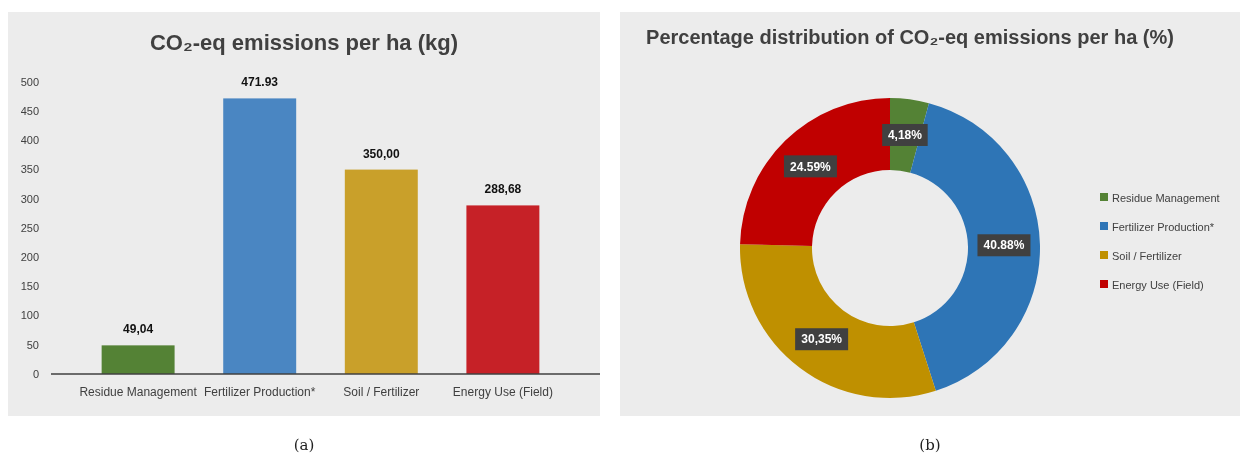  I want to click on data-label: 24.59%, so click(811, 166).